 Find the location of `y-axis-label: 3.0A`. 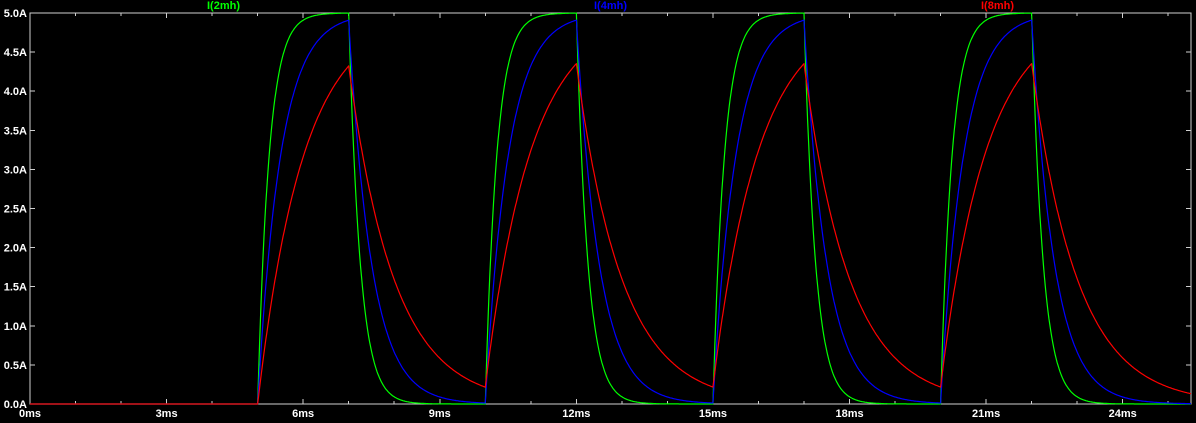

y-axis-label: 3.0A is located at coordinates (15, 170).